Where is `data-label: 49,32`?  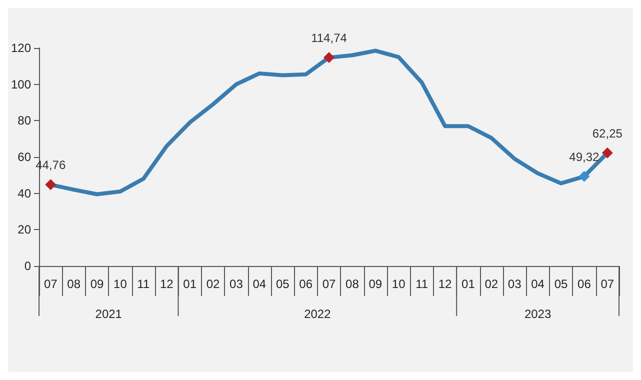 data-label: 49,32 is located at coordinates (584, 157).